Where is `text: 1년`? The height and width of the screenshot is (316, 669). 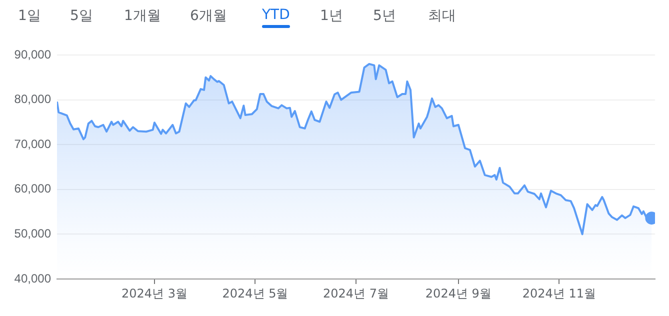
text: 1년 is located at coordinates (331, 16).